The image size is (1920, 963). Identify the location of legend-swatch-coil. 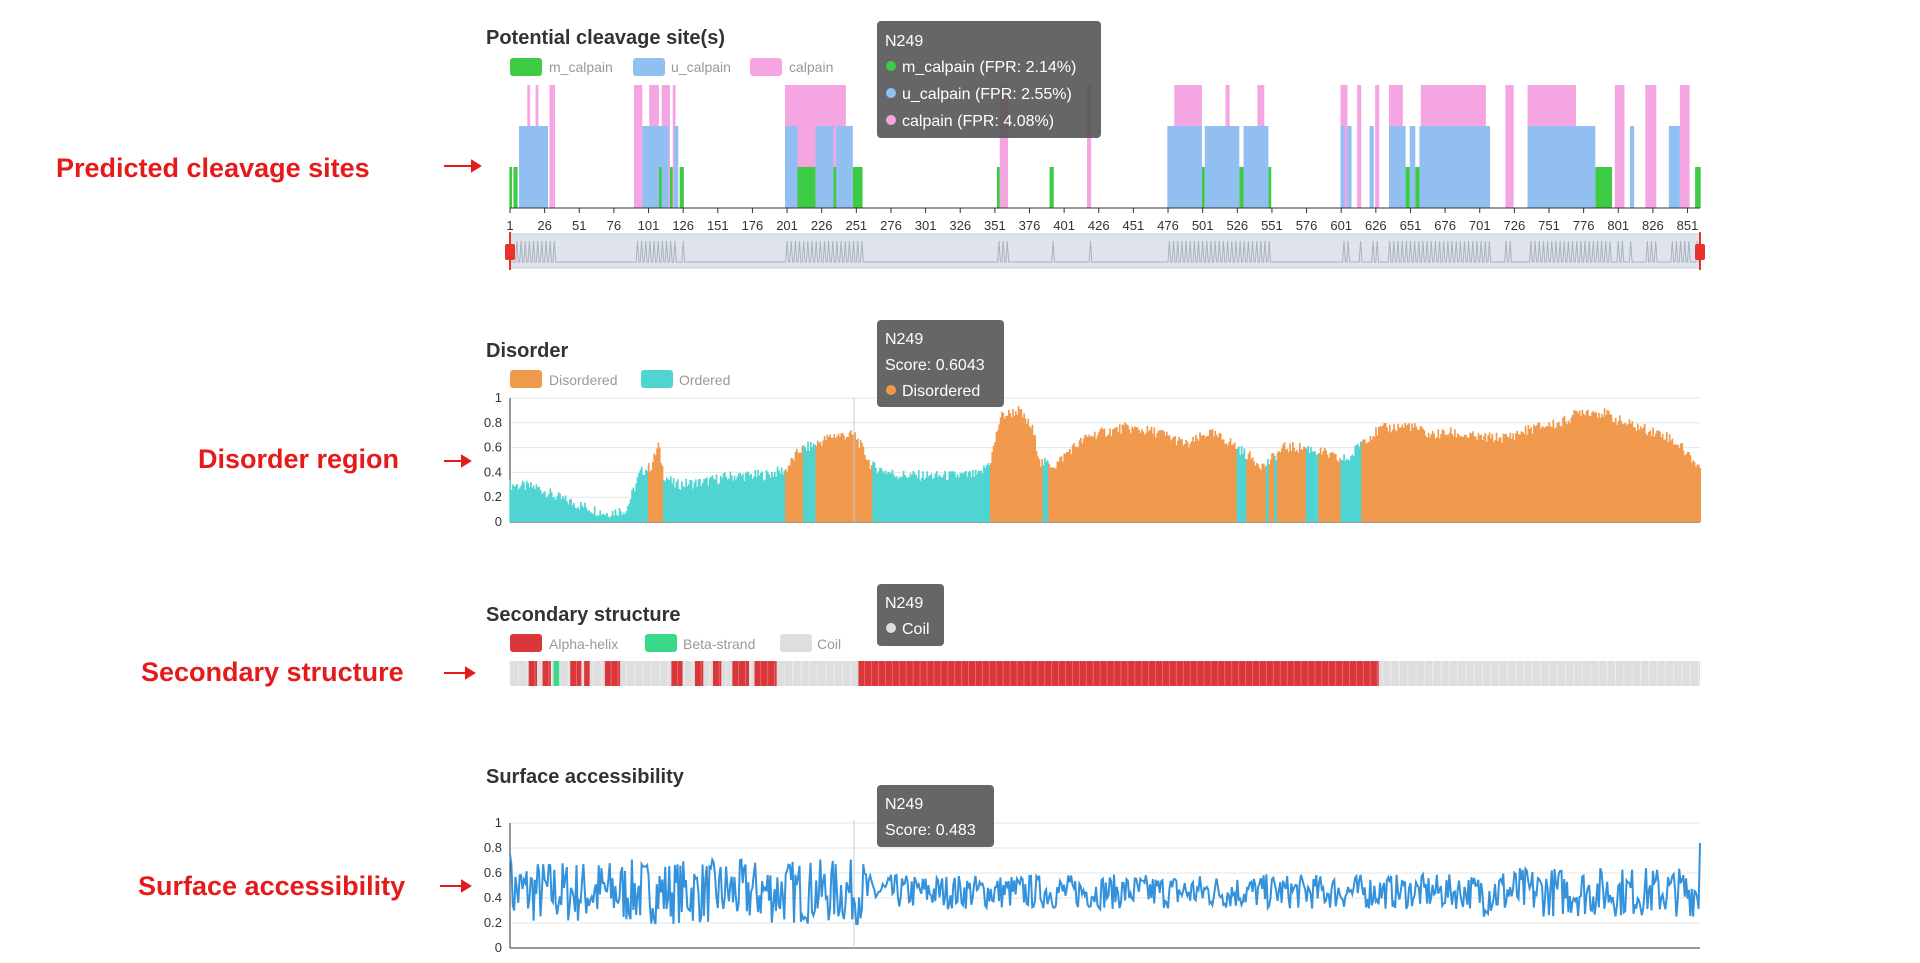
(796, 643).